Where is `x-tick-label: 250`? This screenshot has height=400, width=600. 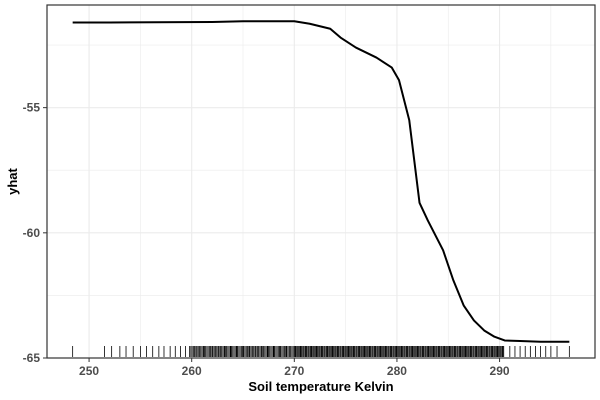
x-tick-label: 250 is located at coordinates (89, 371).